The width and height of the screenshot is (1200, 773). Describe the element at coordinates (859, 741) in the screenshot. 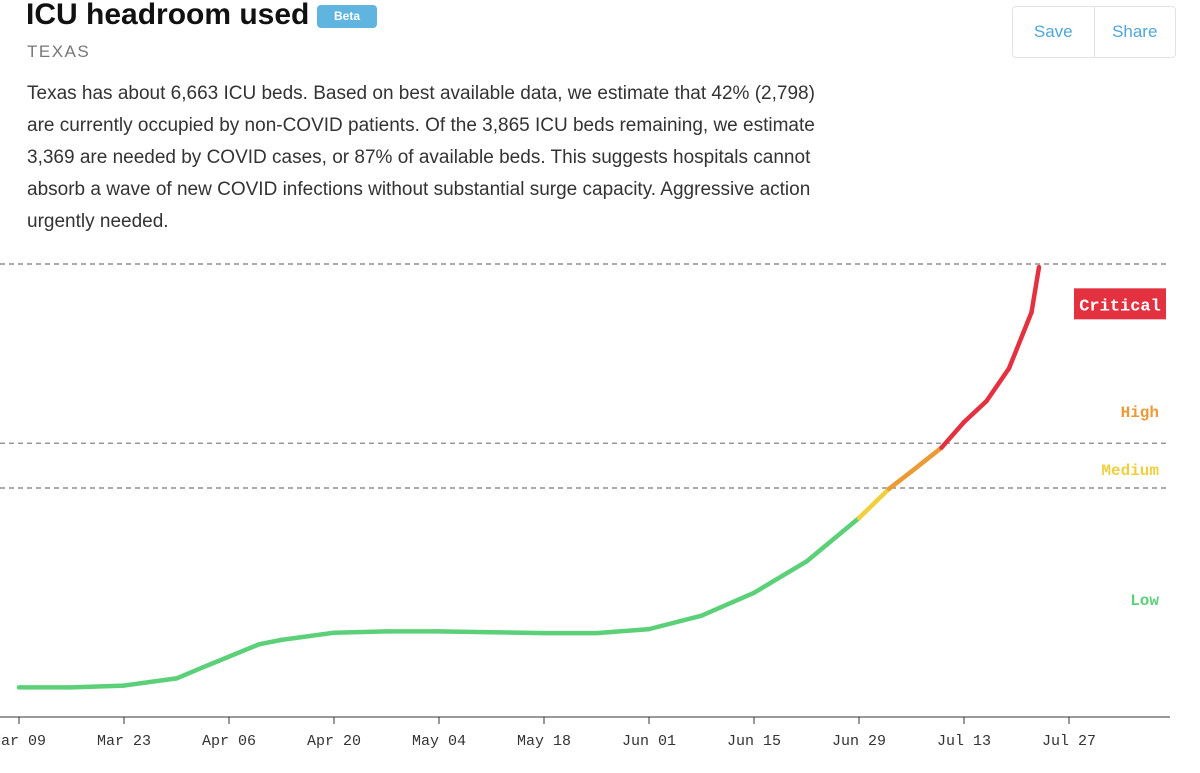

I see `x-tick-label: Jun 29` at that location.